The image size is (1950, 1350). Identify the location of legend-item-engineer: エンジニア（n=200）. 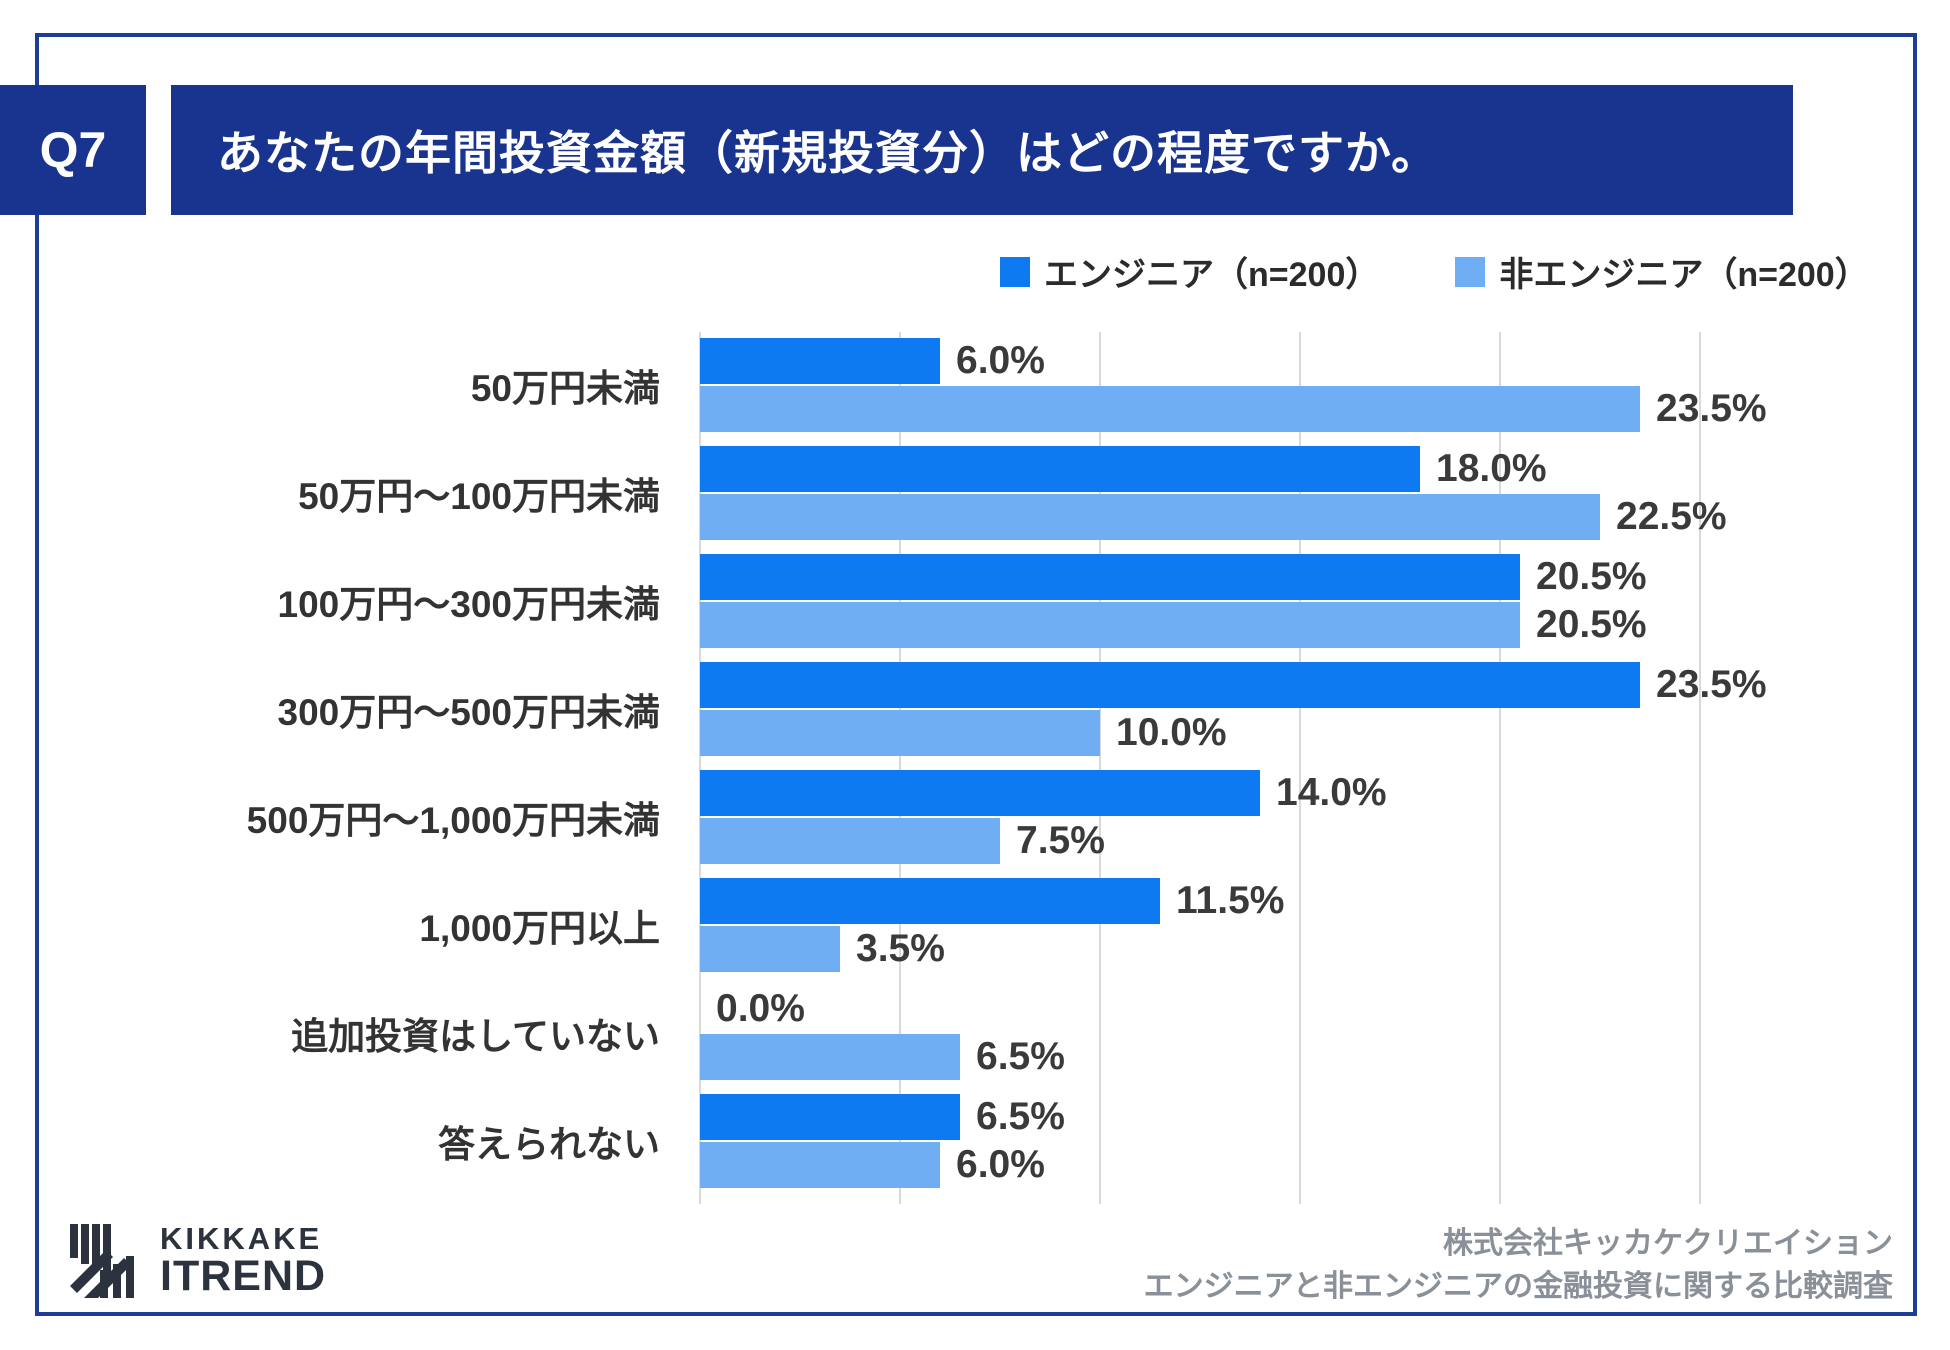
(1189, 271).